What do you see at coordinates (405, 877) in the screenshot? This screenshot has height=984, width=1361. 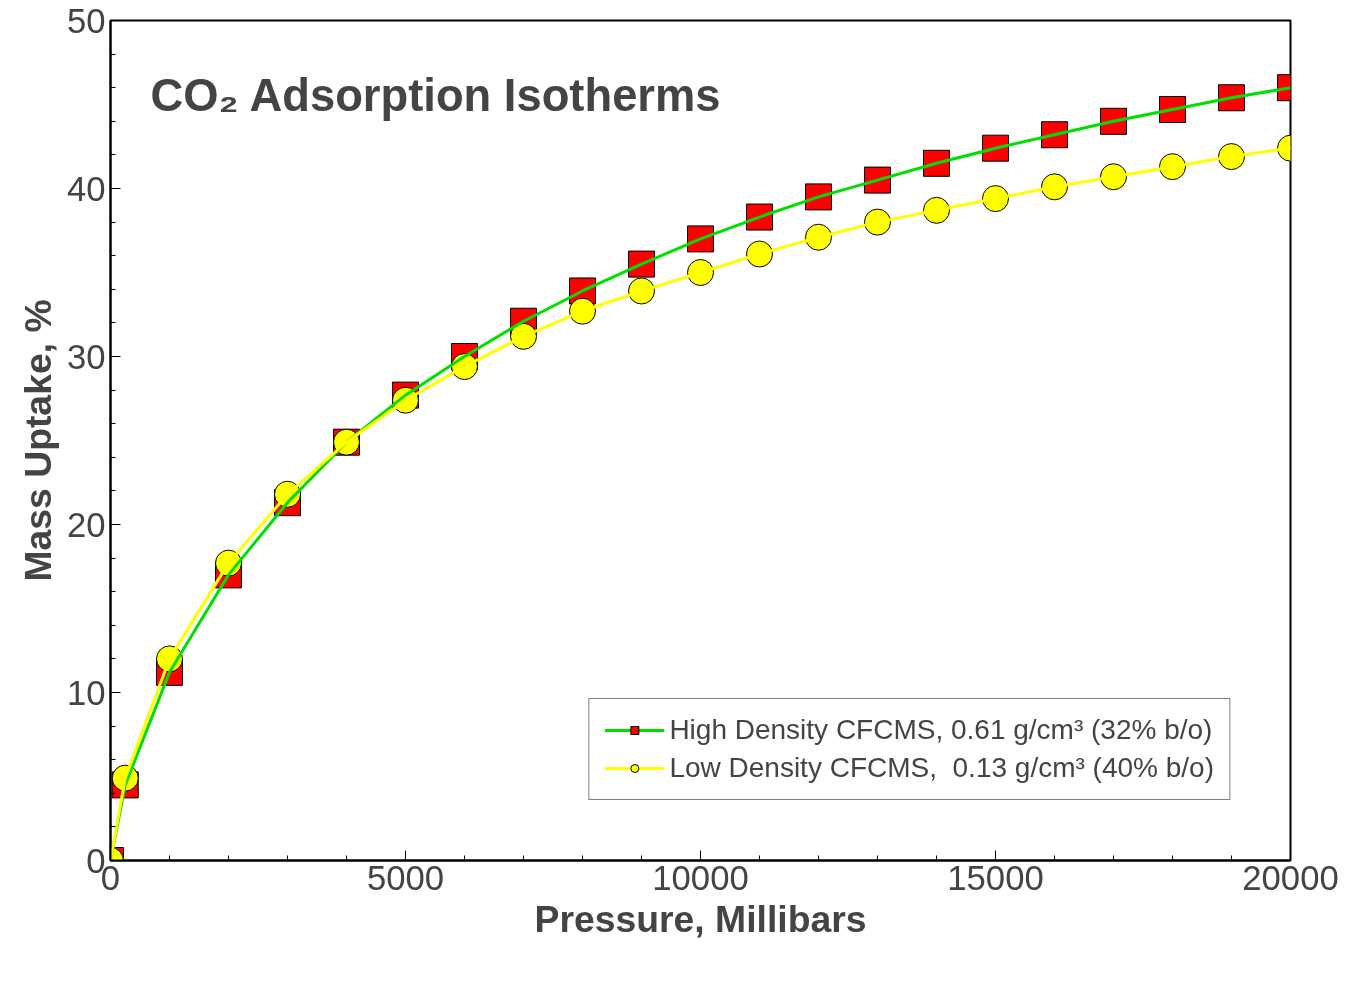 I see `x-tick-label: 5000` at bounding box center [405, 877].